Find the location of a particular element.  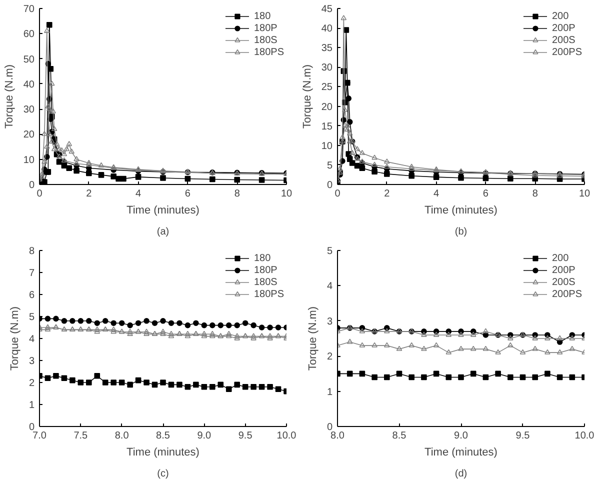

text: (a) is located at coordinates (163, 232).